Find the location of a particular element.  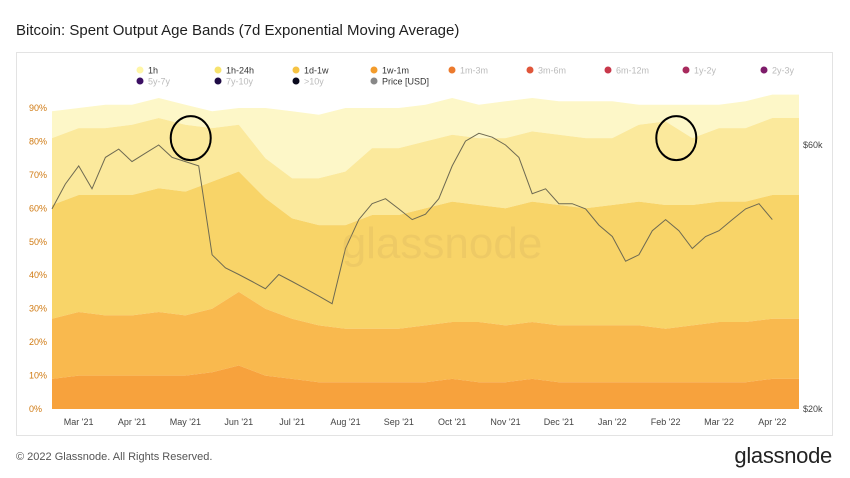

legend-label: 1h-24h is located at coordinates (240, 71).